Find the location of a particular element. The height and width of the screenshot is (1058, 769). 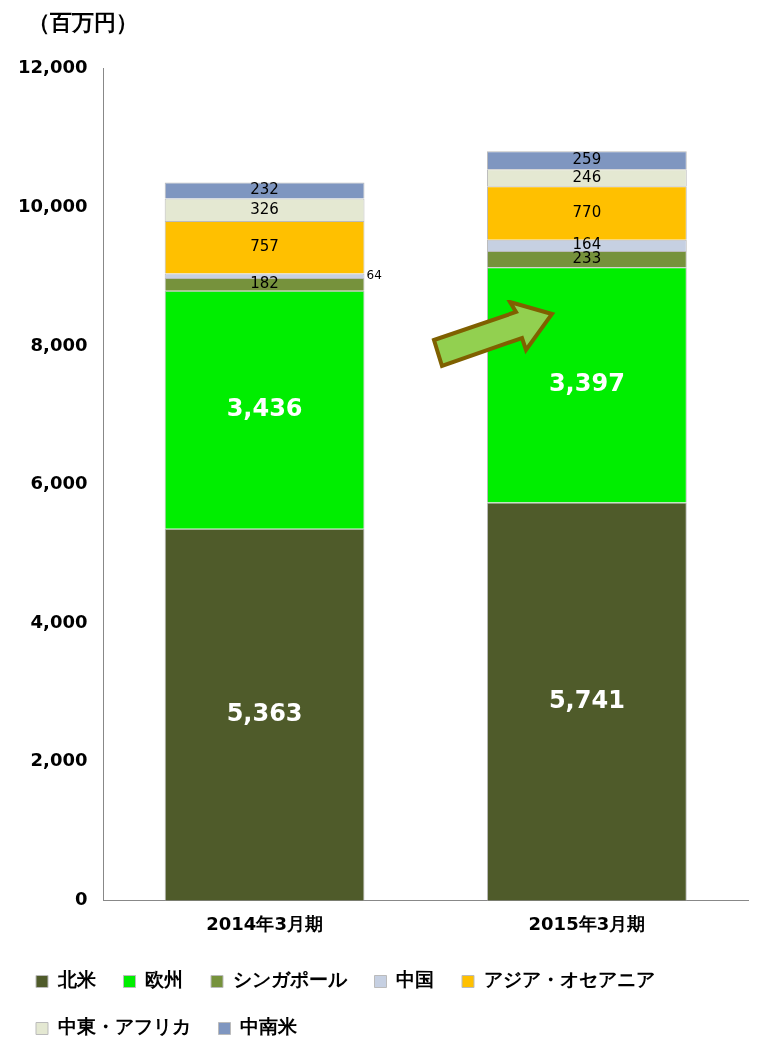

legend-label: 北米 is located at coordinates (76, 979).